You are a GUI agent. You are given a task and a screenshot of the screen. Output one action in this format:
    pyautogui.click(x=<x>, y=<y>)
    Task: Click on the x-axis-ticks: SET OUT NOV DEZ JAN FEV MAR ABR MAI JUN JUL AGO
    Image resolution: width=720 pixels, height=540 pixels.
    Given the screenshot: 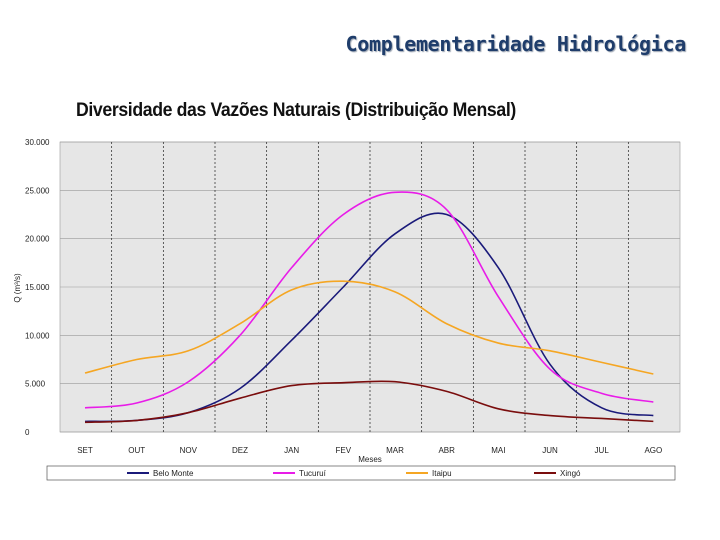 What is the action you would take?
    pyautogui.click(x=369, y=450)
    